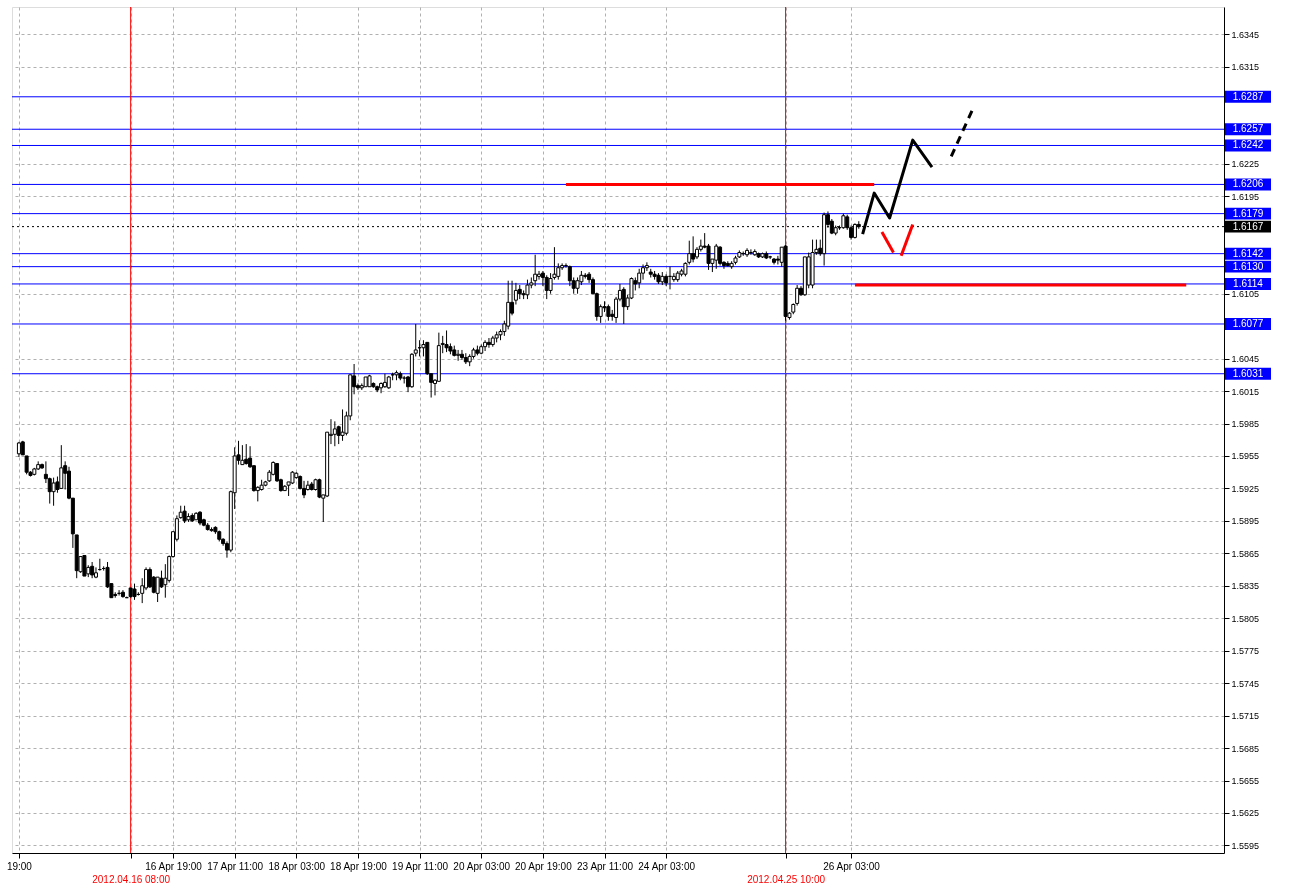 Image resolution: width=1302 pixels, height=887 pixels. I want to click on ref-line-label: 1.6257, so click(1248, 129).